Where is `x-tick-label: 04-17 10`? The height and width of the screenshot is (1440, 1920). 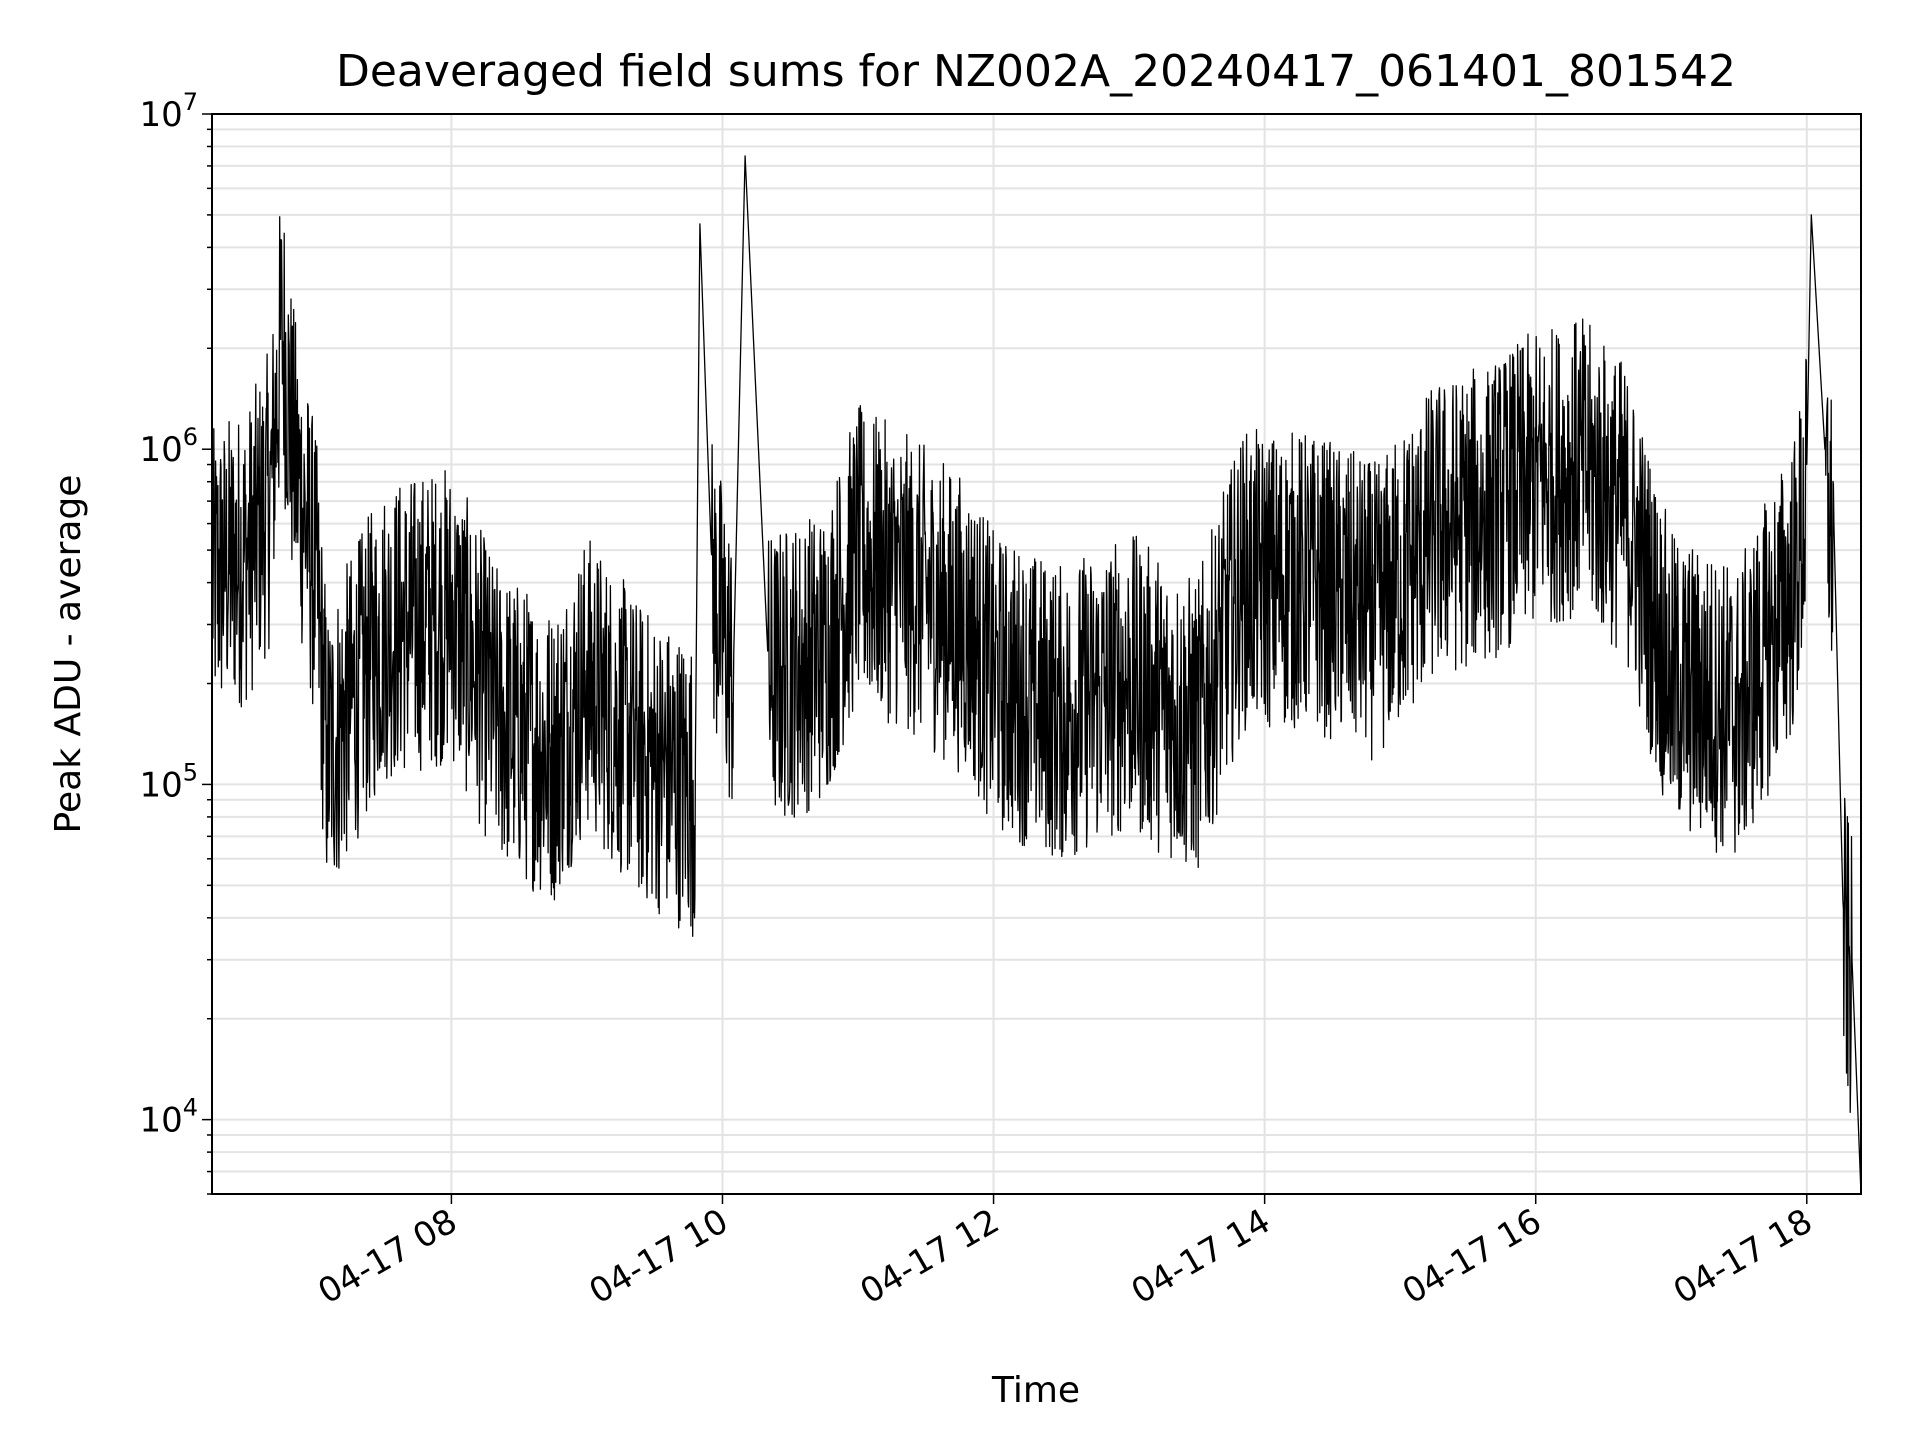
x-tick-label: 04-17 10 is located at coordinates (659, 1256).